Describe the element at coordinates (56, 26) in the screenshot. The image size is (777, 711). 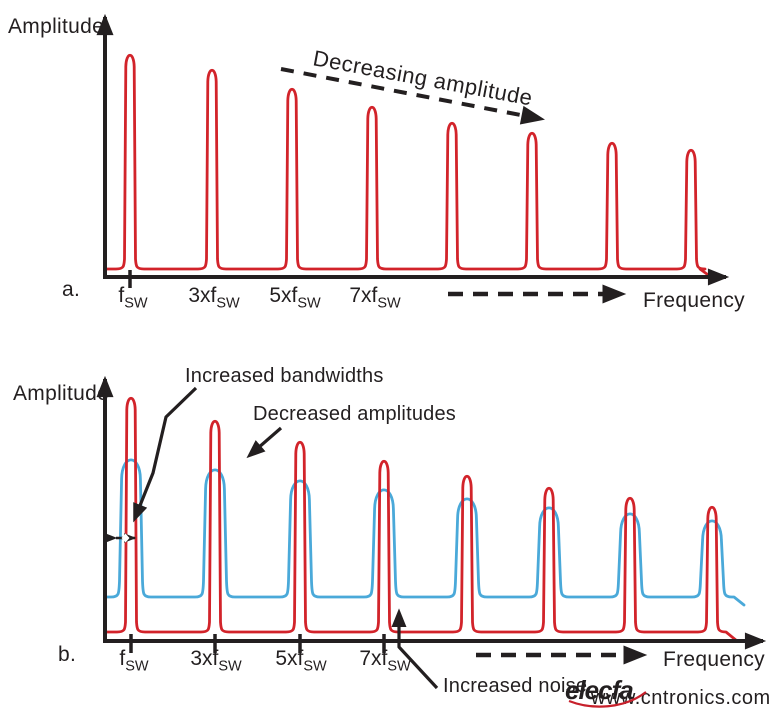
I see `chart-a-y-axis-label: Amplitude` at that location.